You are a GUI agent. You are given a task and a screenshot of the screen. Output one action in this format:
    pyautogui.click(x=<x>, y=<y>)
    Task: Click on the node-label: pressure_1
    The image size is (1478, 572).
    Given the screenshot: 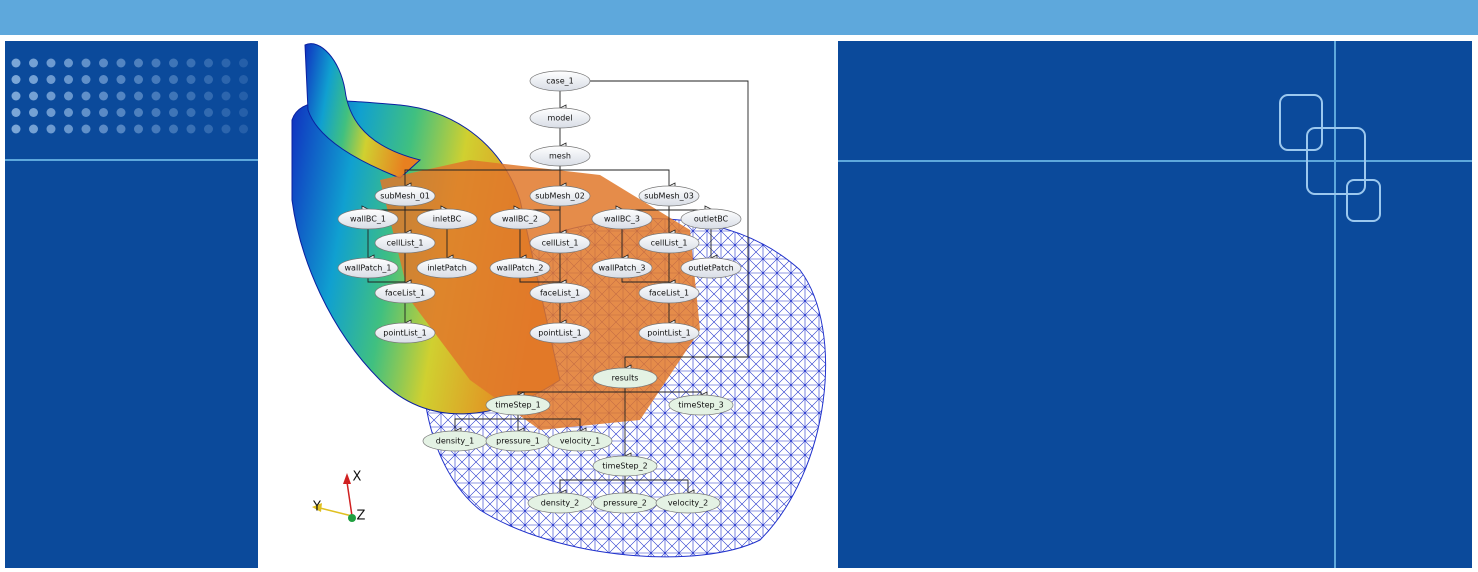 What is the action you would take?
    pyautogui.click(x=518, y=441)
    